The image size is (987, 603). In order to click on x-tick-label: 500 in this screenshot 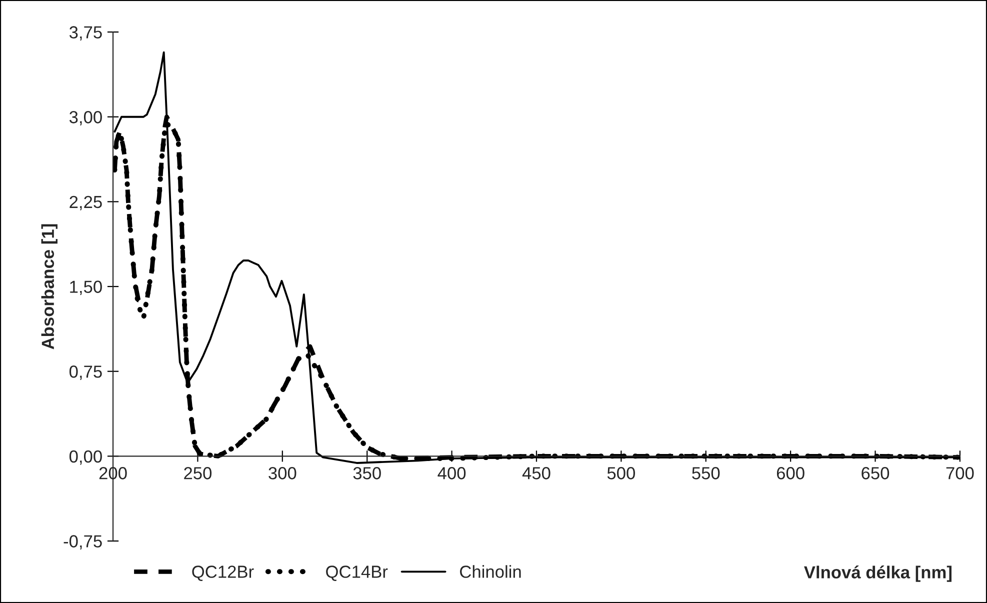, I will do `click(621, 473)`.